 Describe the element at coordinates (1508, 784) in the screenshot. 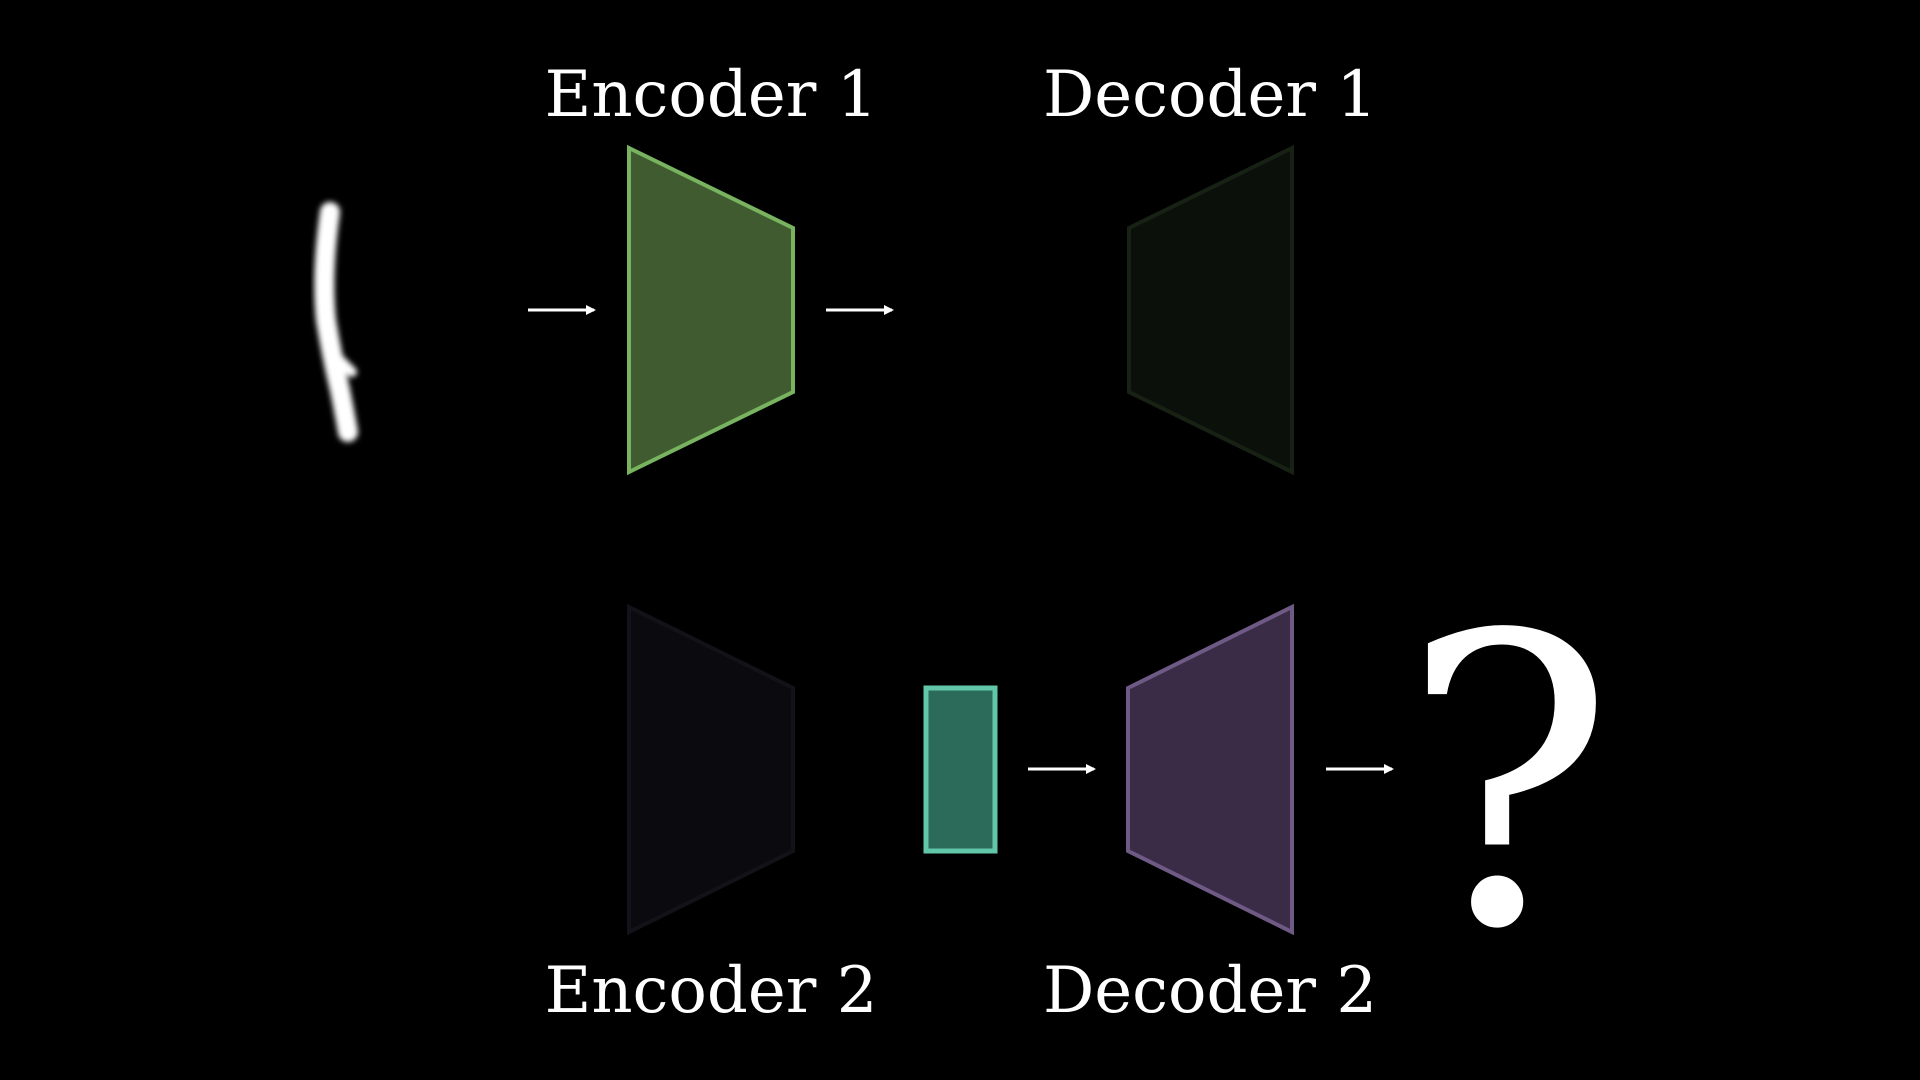

I see `output-question-mark: ?` at that location.